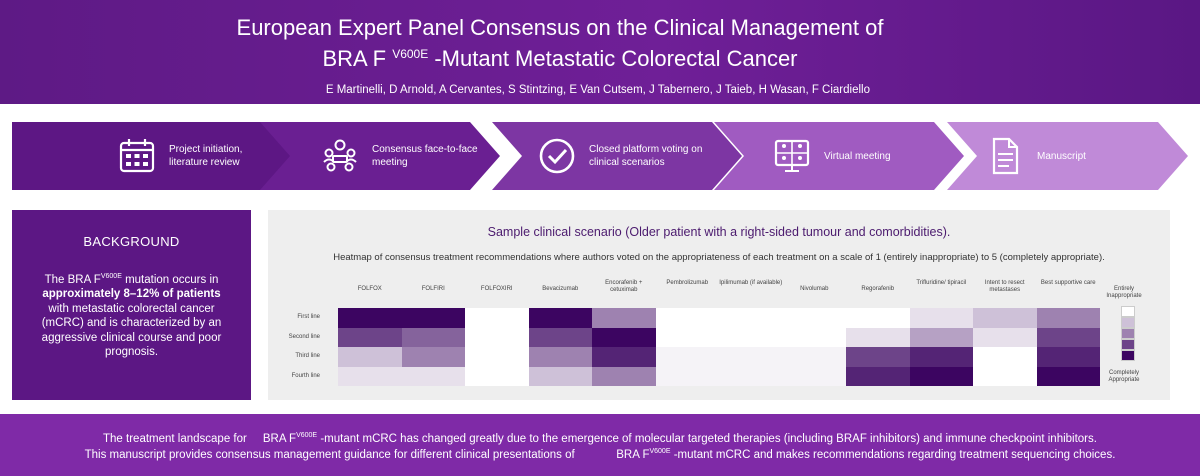 The image size is (1200, 476). I want to click on meeting-icon, so click(340, 156).